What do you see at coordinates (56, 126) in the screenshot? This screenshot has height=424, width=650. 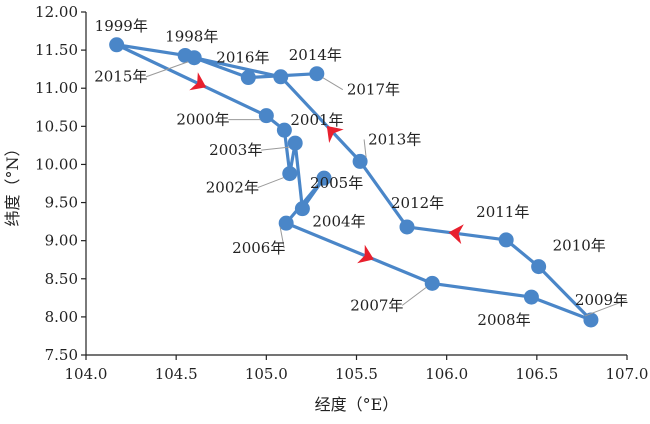 I see `y-tick-label: 10.50` at bounding box center [56, 126].